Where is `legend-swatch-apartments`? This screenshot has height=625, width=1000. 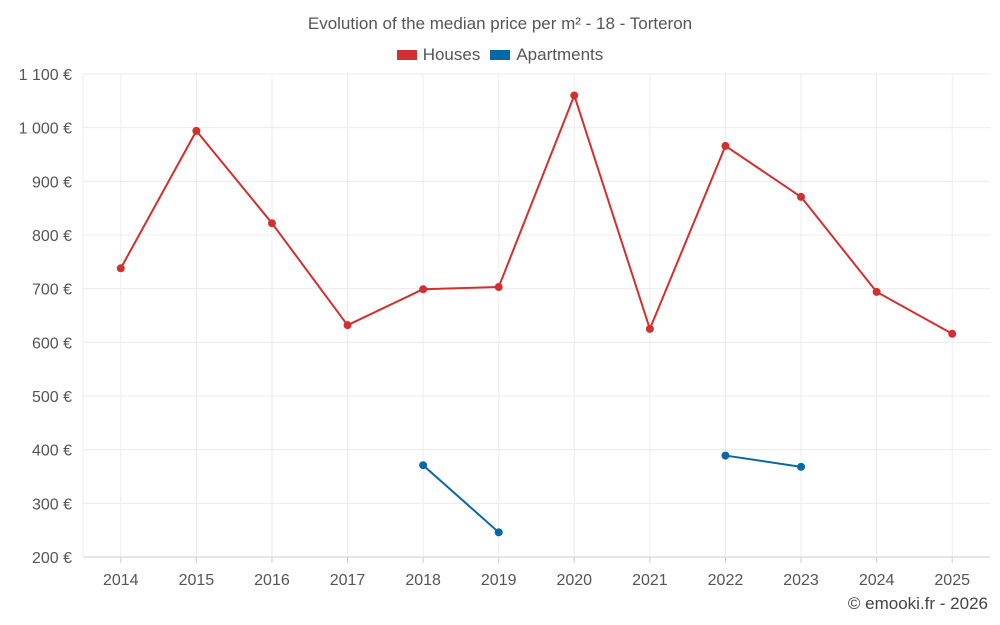 legend-swatch-apartments is located at coordinates (500, 55).